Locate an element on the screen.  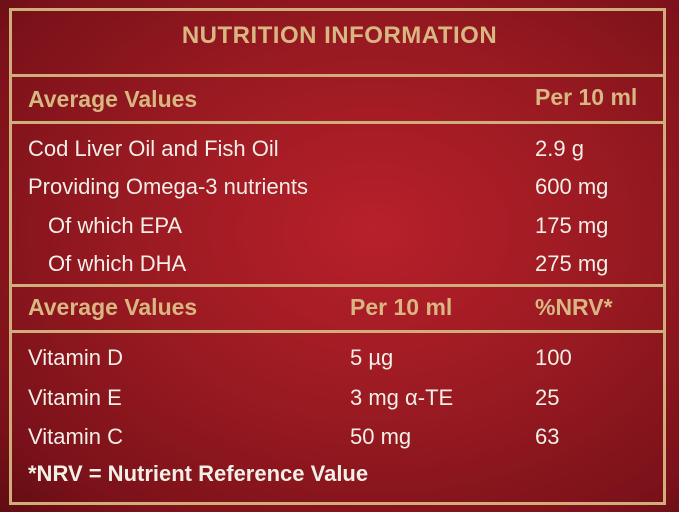
row-value: 275 mg is located at coordinates (572, 263).